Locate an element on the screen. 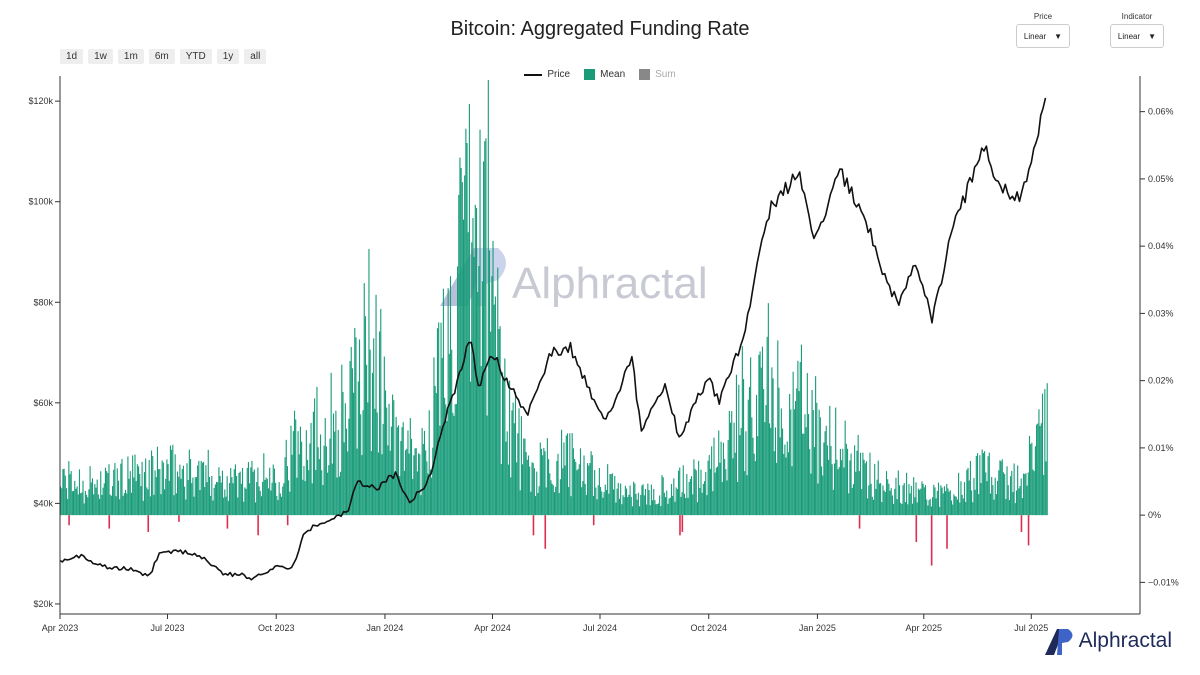  price-scale-dropdown: Linear ▼ is located at coordinates (1043, 36).